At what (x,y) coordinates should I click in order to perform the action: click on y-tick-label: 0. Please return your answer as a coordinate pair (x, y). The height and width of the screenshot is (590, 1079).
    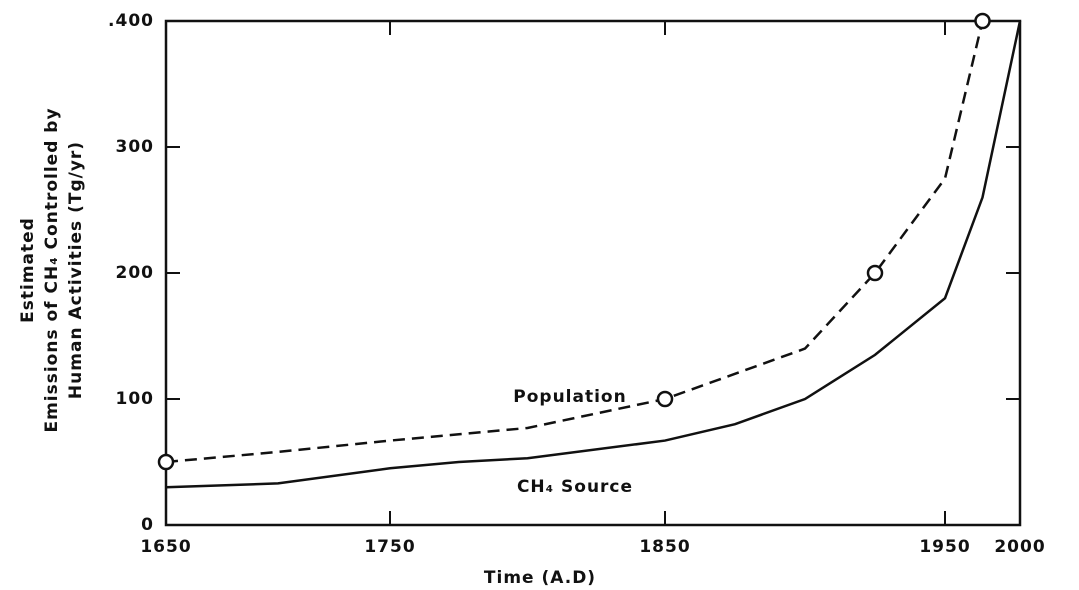
    Looking at the image, I should click on (147, 525).